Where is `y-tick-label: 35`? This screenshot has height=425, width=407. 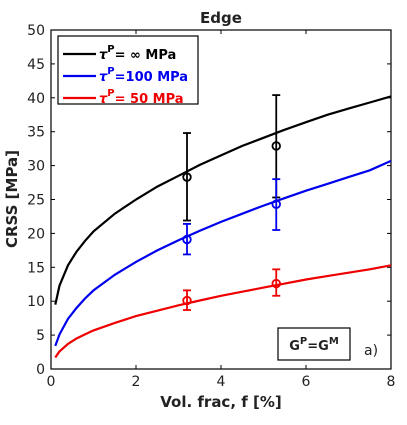 y-tick-label: 35 is located at coordinates (36, 133).